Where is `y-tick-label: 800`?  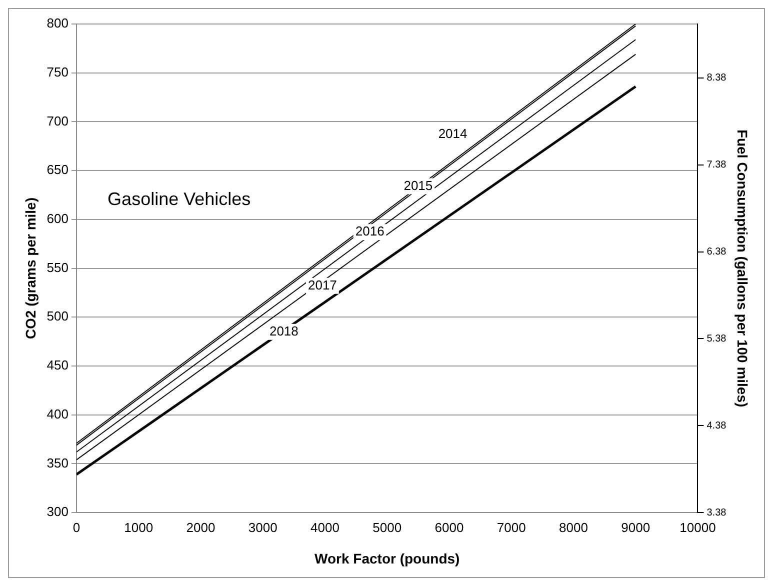
y-tick-label: 800 is located at coordinates (57, 23).